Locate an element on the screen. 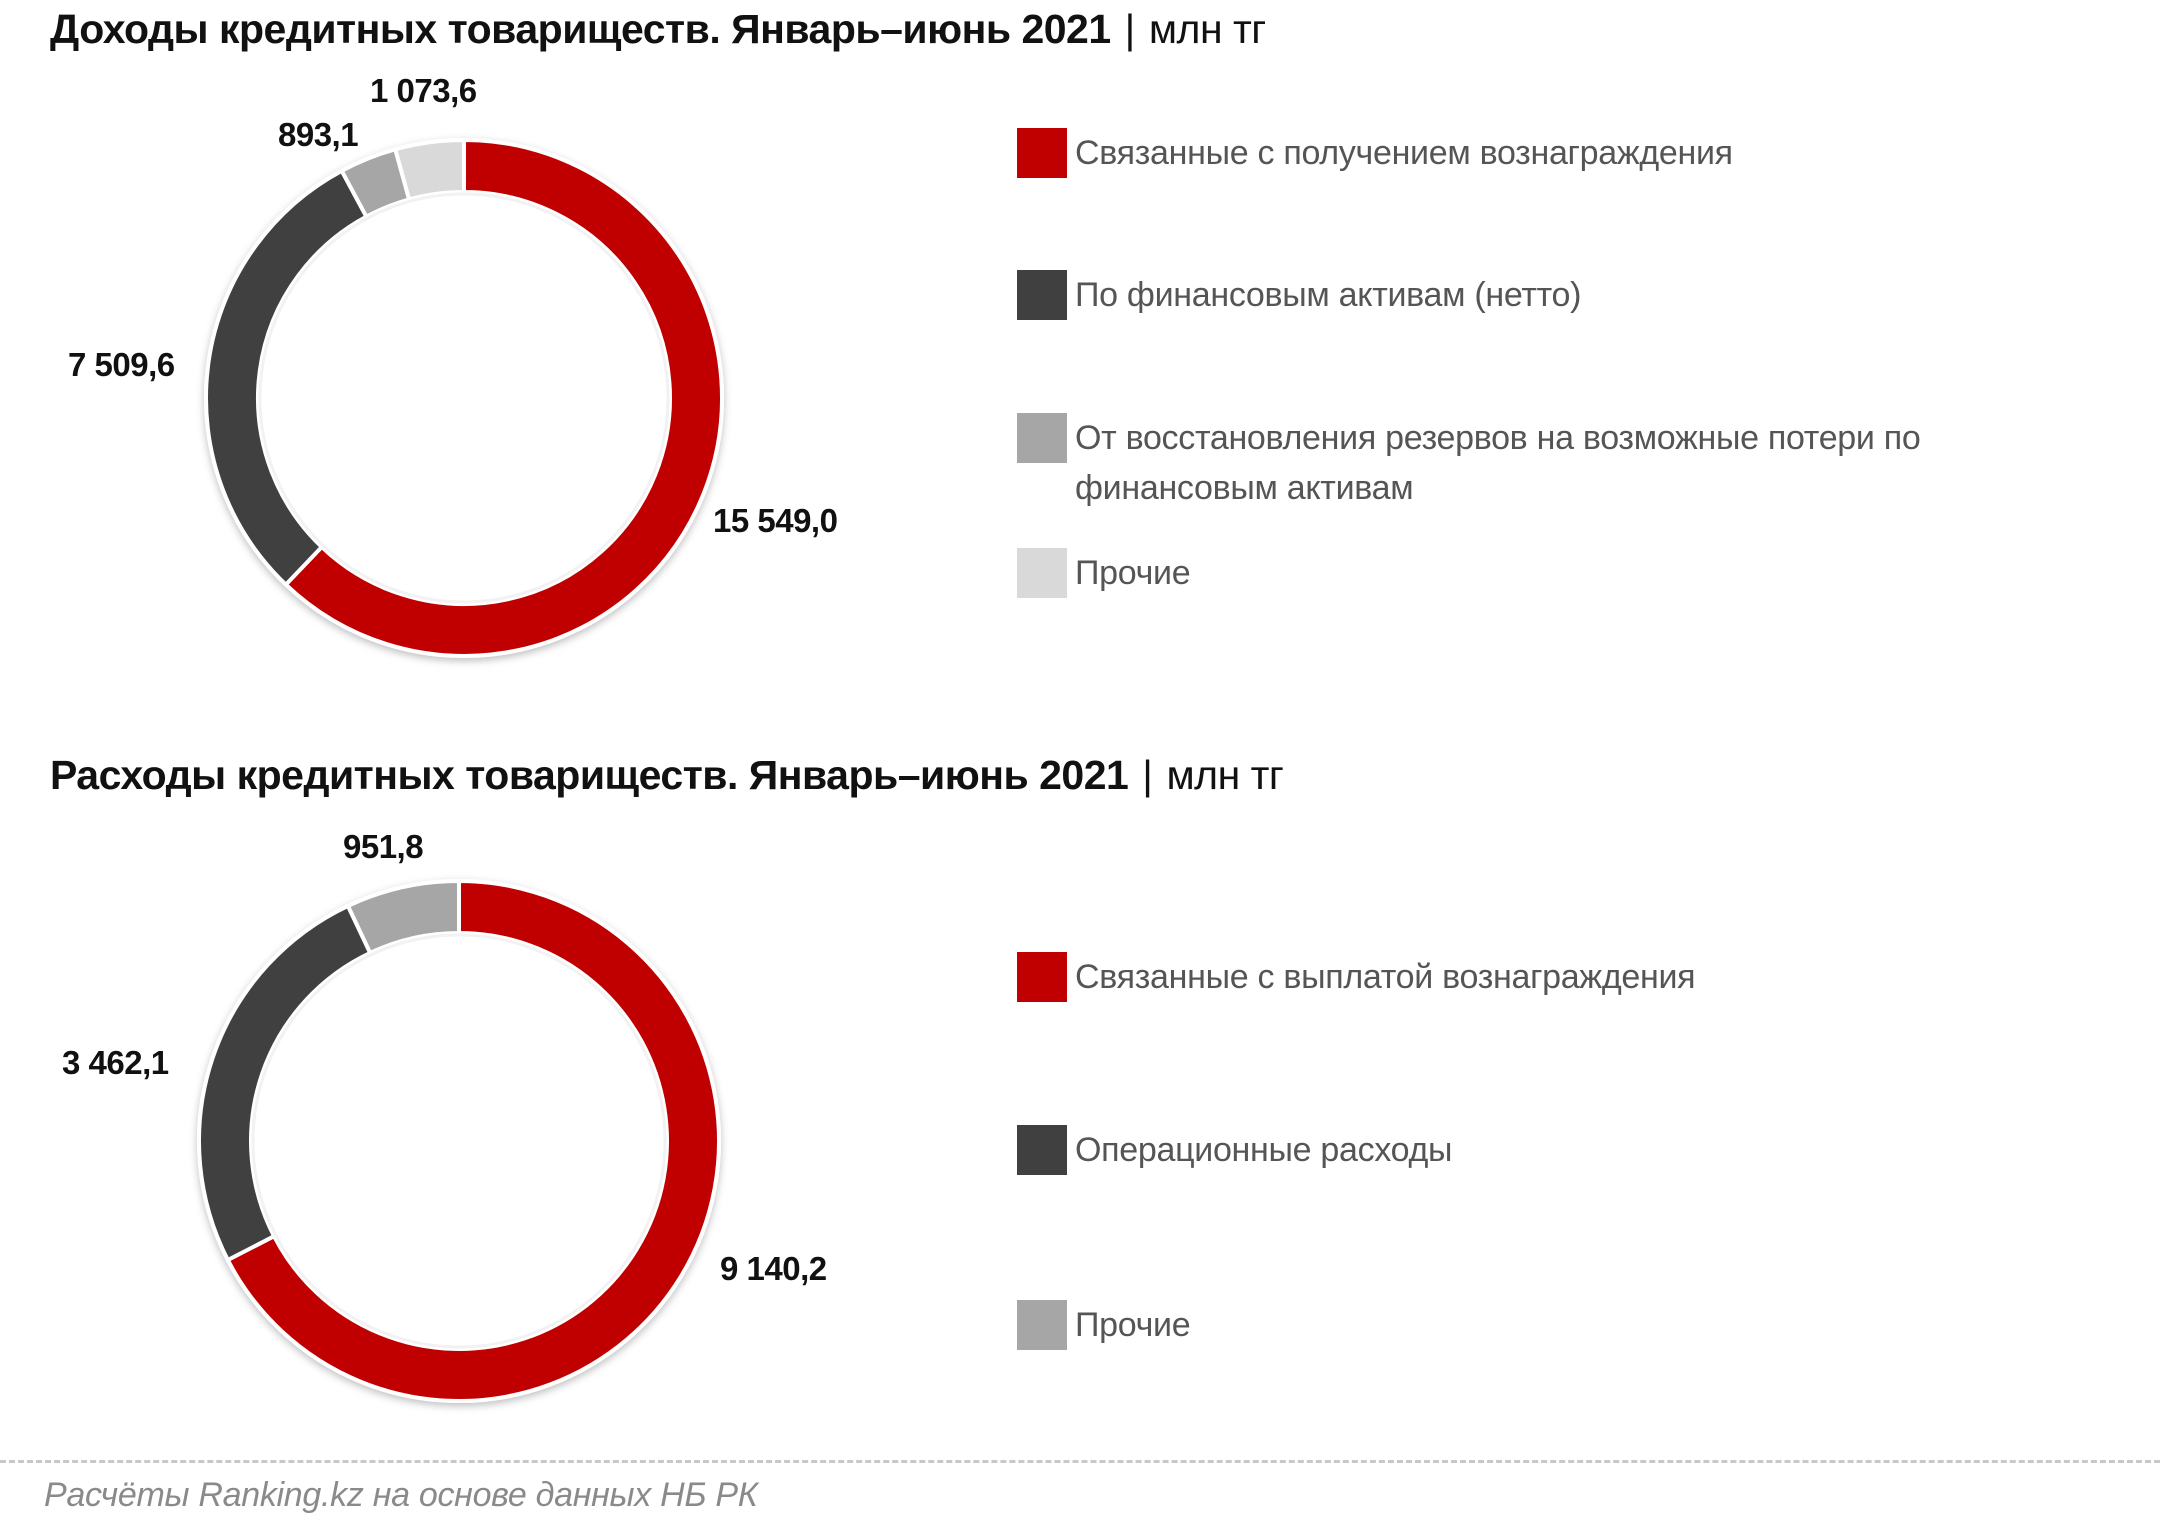 This screenshot has height=1524, width=2160. footer-divider is located at coordinates (1080, 1461).